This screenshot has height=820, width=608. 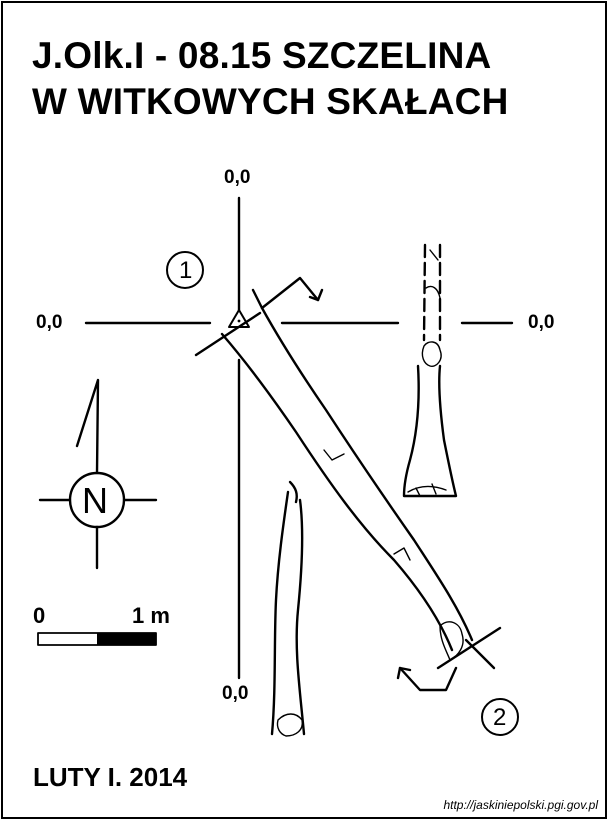 What do you see at coordinates (151, 615) in the screenshot?
I see `scale-end-label: 1 m` at bounding box center [151, 615].